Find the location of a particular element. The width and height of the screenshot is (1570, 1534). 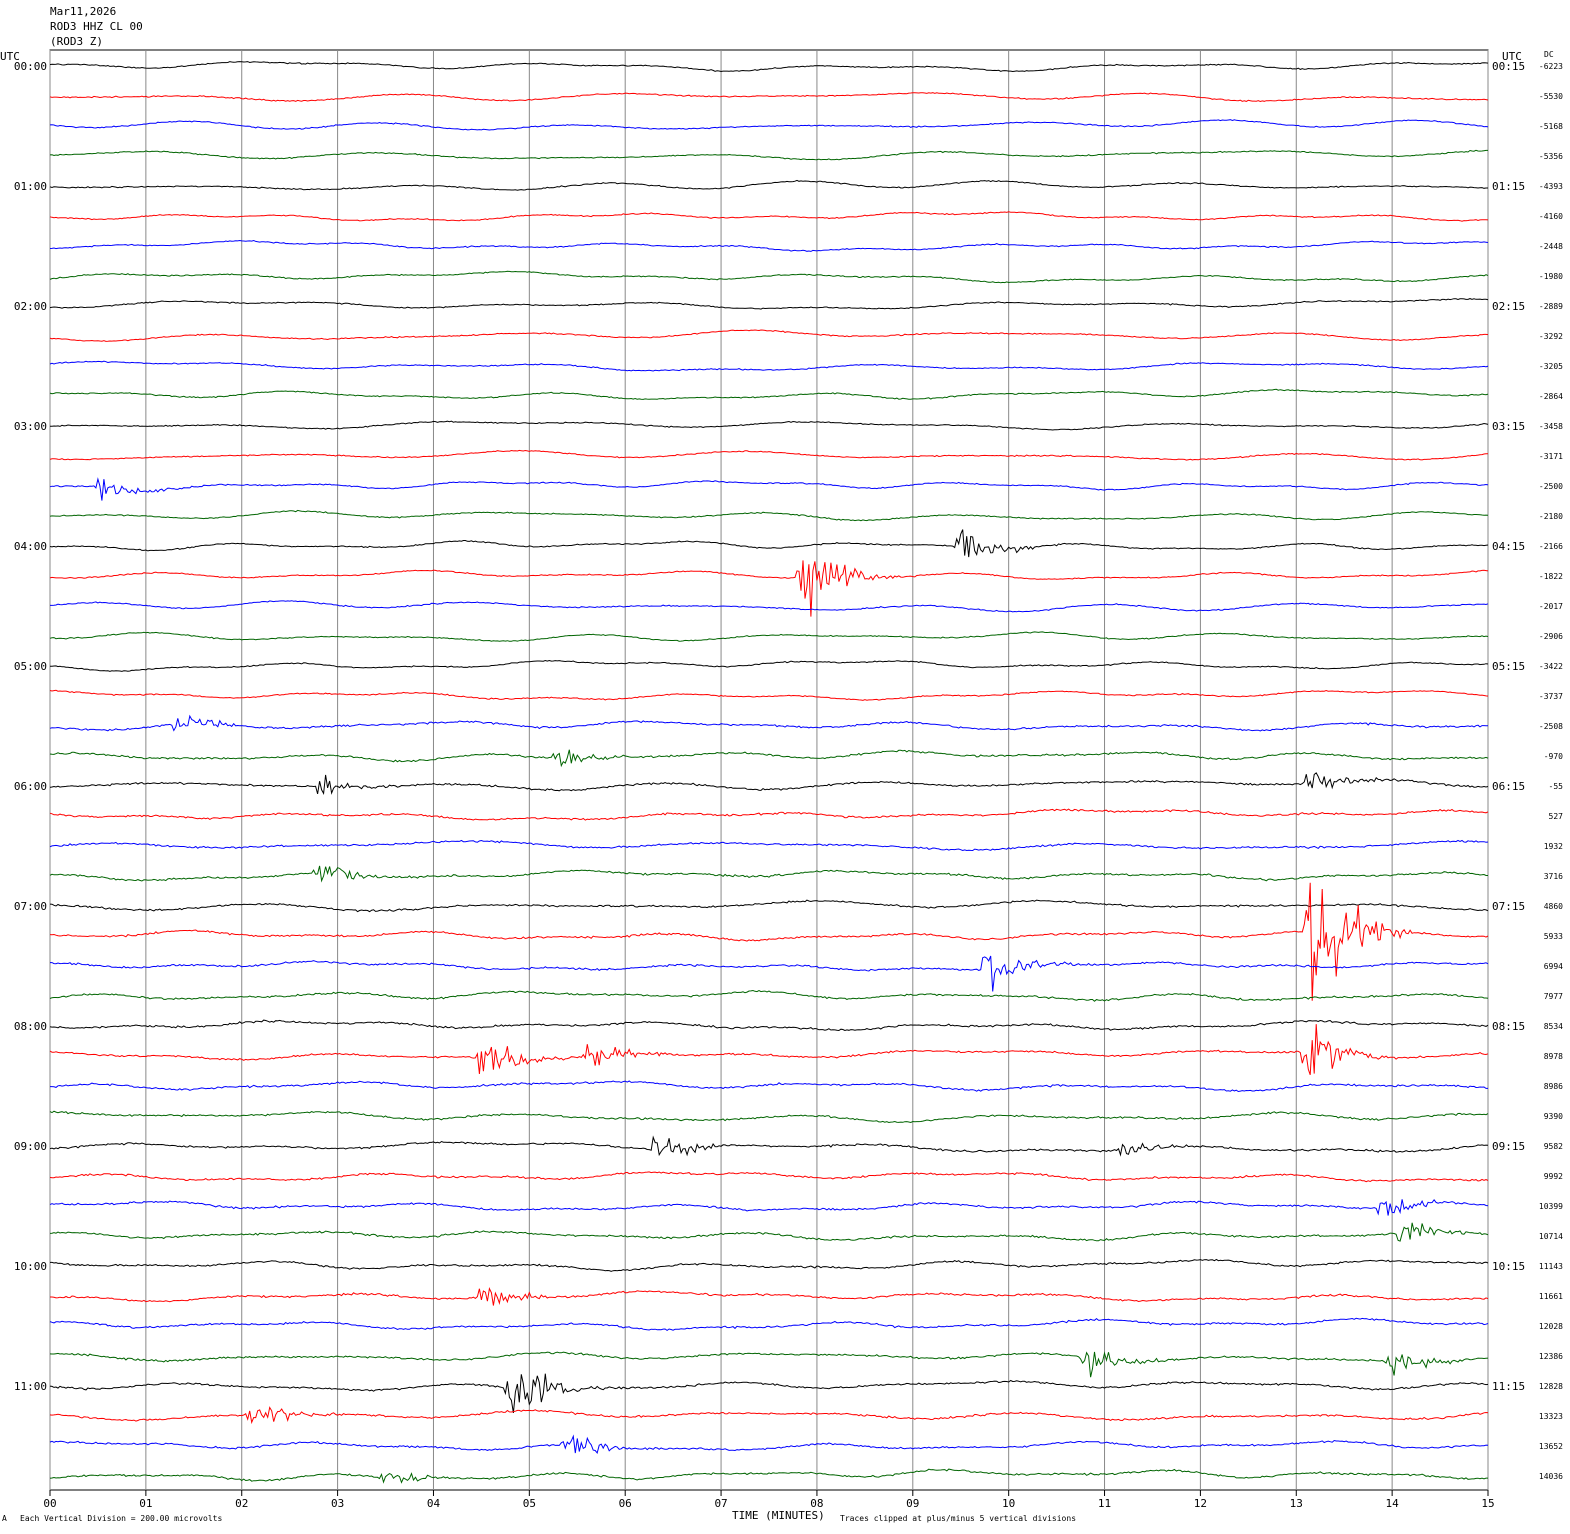

dc-offset-24: -55 is located at coordinates (1556, 786).